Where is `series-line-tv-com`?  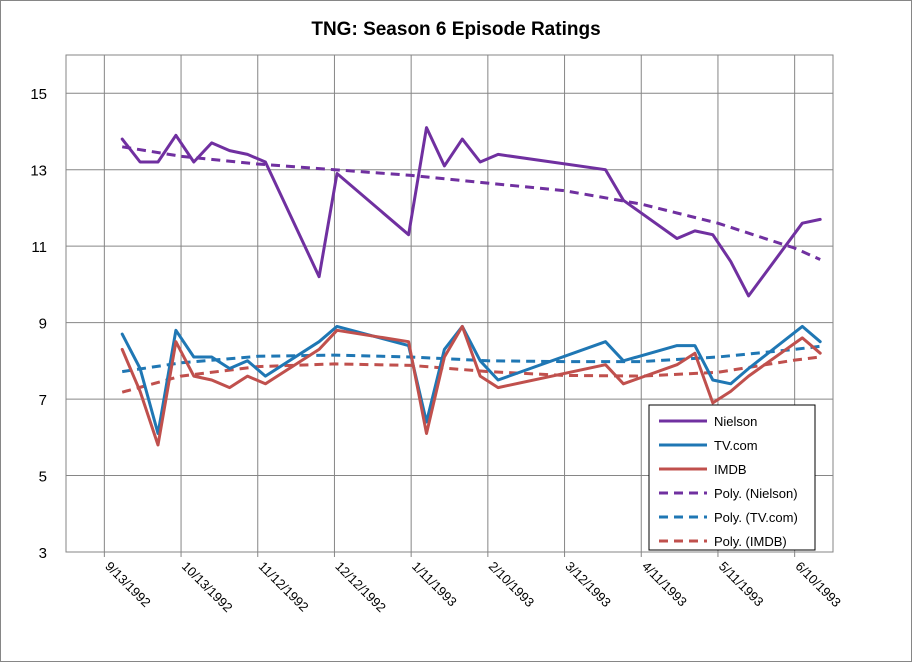 series-line-tv-com is located at coordinates (471, 379).